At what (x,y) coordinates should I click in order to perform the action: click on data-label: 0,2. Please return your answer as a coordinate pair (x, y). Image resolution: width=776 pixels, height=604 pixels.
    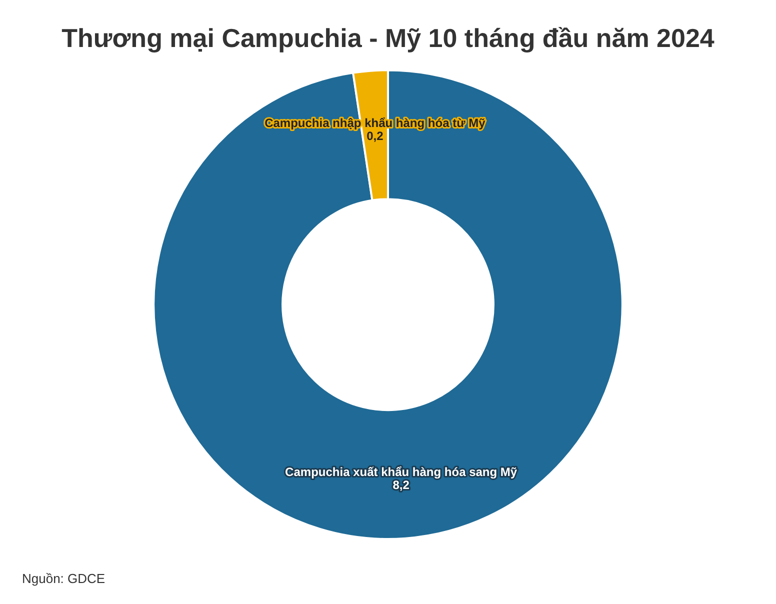
    Looking at the image, I should click on (375, 135).